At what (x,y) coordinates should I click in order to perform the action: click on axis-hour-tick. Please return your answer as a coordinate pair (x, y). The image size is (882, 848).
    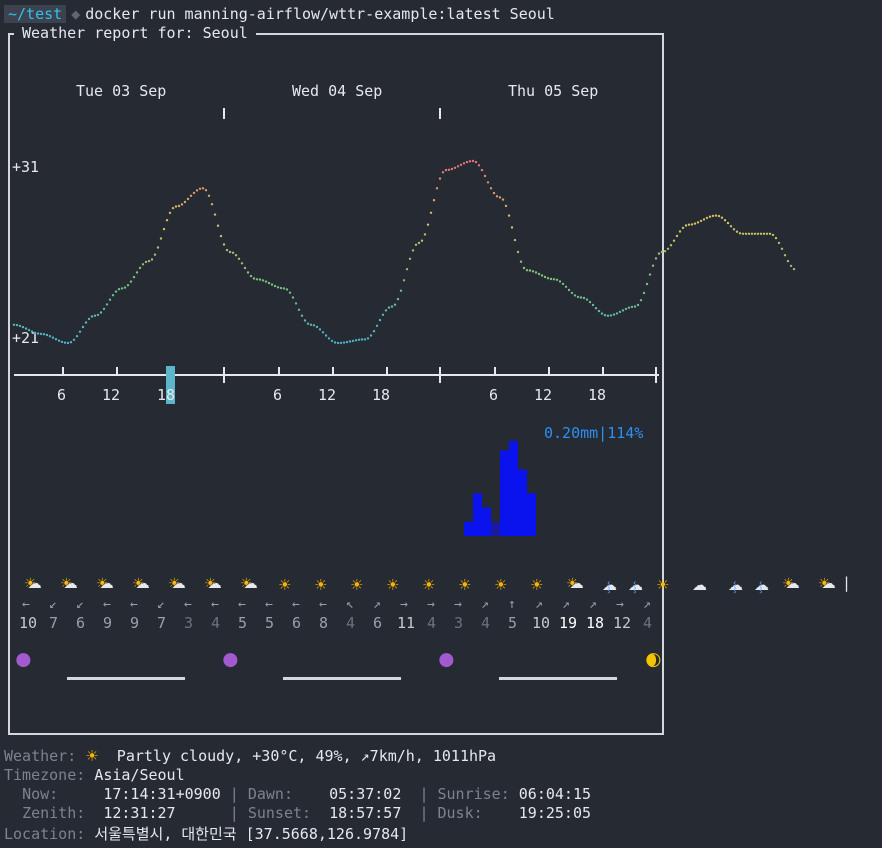
    Looking at the image, I should click on (603, 371).